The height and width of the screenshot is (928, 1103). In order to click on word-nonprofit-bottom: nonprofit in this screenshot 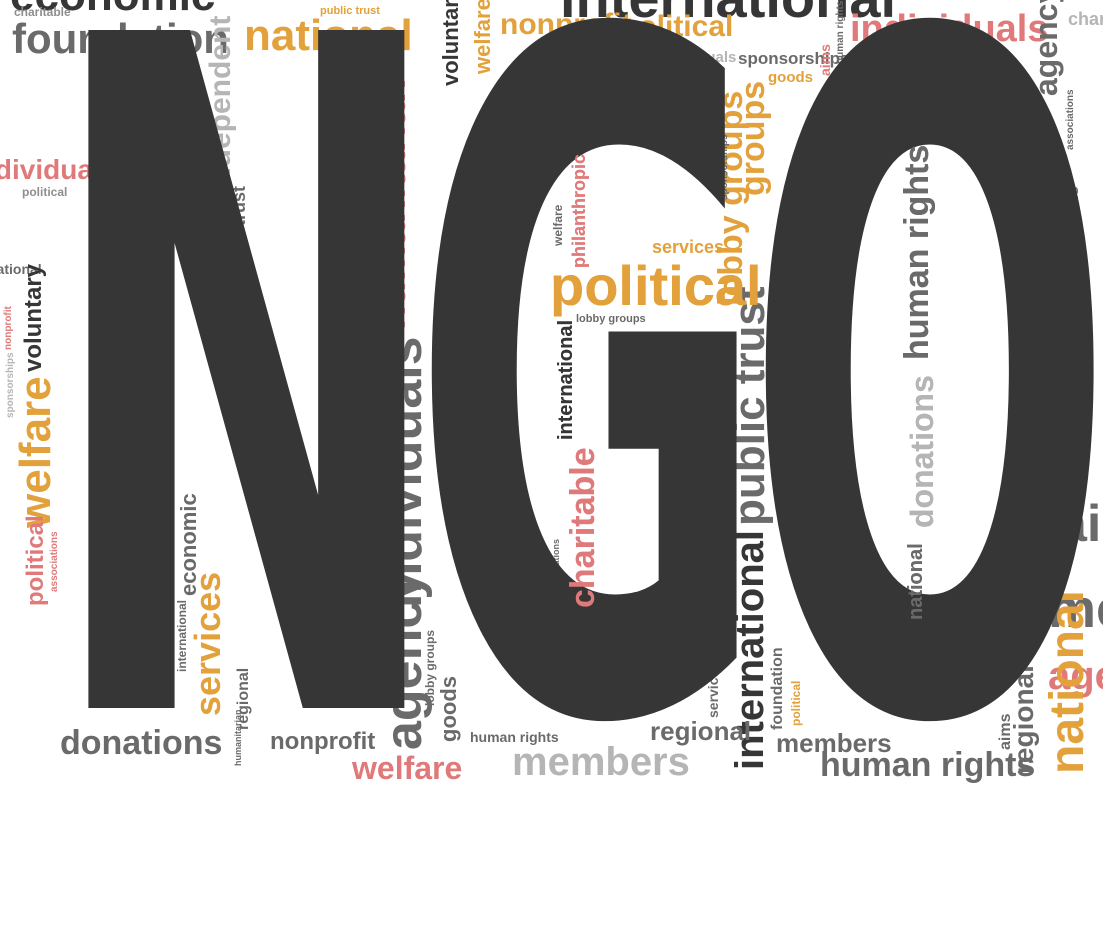, I will do `click(323, 741)`.